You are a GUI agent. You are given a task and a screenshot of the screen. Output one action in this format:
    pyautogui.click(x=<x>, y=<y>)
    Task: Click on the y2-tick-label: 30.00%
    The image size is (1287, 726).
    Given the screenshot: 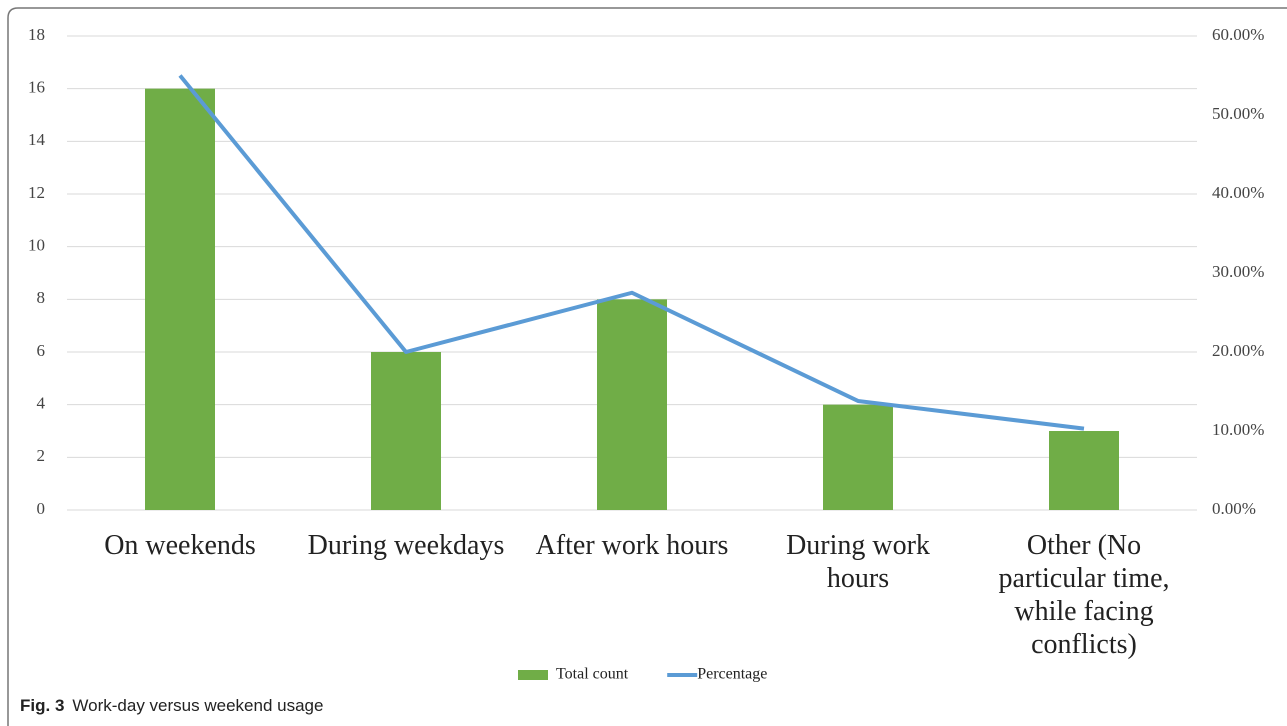 What is the action you would take?
    pyautogui.click(x=1238, y=271)
    